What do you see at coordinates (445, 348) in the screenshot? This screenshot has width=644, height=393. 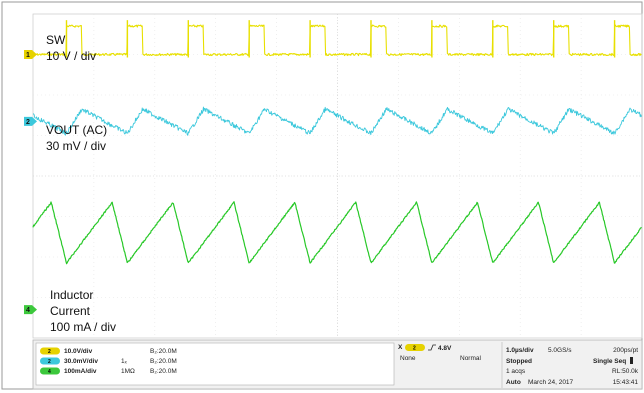 I see `trigger-level: 4.8V` at bounding box center [445, 348].